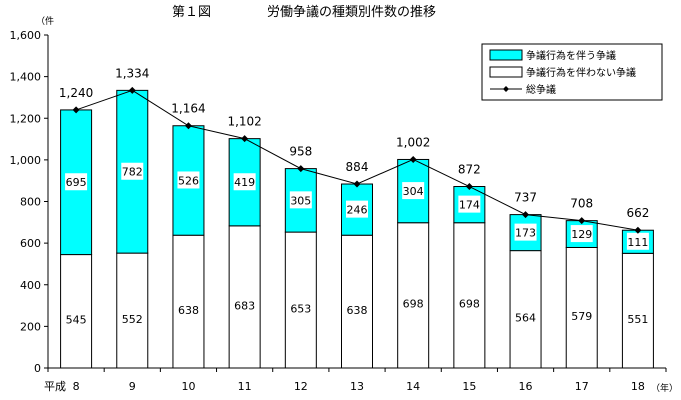 The height and width of the screenshot is (400, 681). What do you see at coordinates (30, 202) in the screenshot?
I see `y-tick-label: 800` at bounding box center [30, 202].